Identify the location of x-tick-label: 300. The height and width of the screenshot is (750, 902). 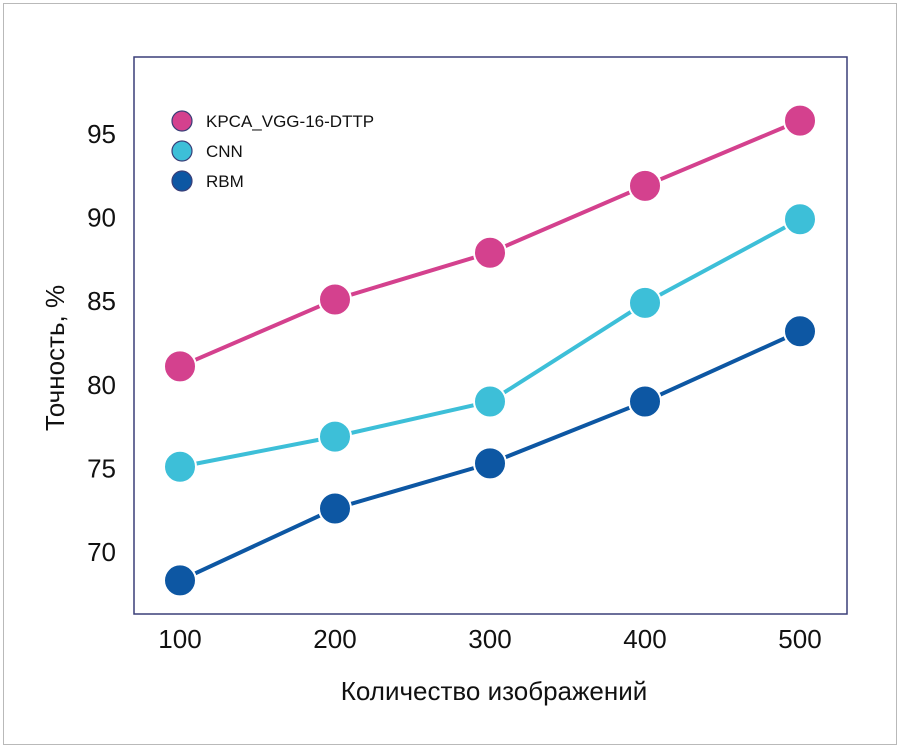
(489, 639).